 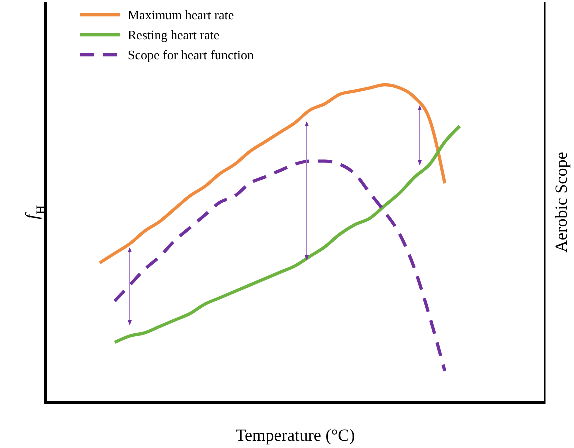 I want to click on legend-label: Resting heart rate, so click(x=174, y=35).